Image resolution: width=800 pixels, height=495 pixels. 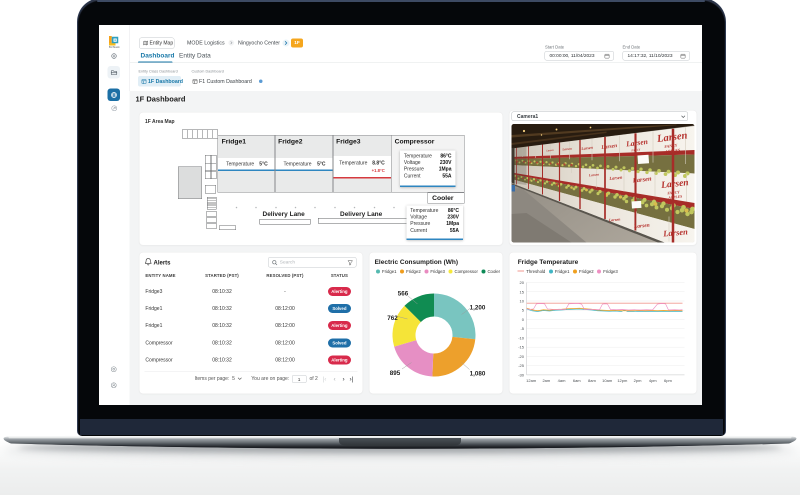 What do you see at coordinates (546, 380) in the screenshot?
I see `svg-text: 2am` at bounding box center [546, 380].